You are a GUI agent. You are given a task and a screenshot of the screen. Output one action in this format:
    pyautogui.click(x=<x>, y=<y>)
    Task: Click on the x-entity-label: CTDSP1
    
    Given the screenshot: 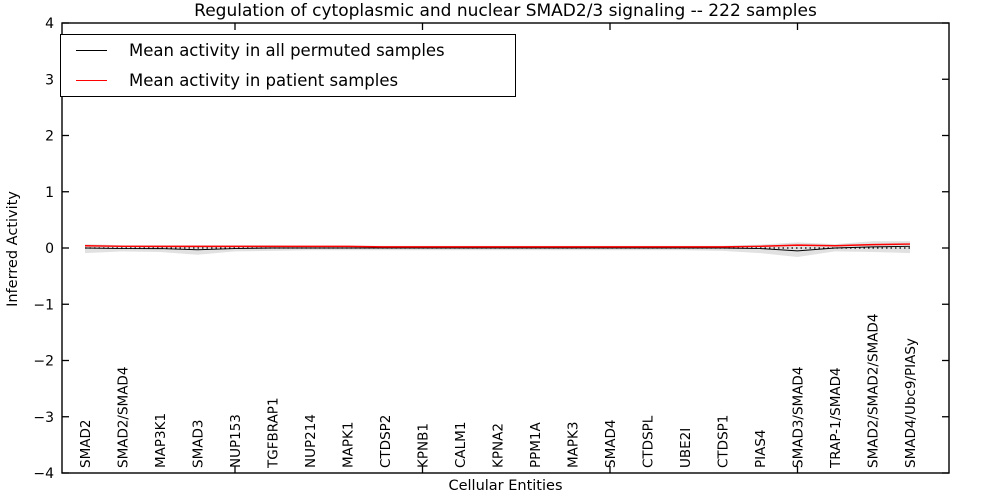 What is the action you would take?
    pyautogui.click(x=724, y=441)
    